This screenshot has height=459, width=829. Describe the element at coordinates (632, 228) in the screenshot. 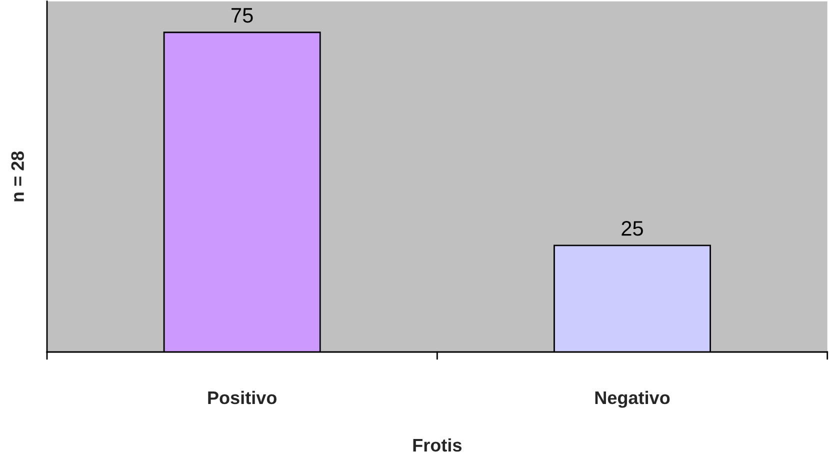

I see `data-label: 25` at that location.